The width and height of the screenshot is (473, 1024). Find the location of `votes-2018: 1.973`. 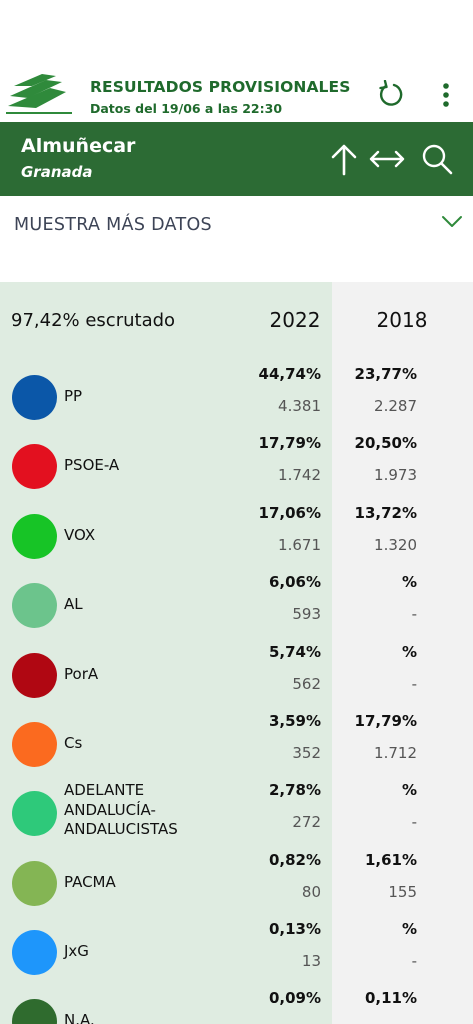

votes-2018: 1.973 is located at coordinates (395, 475).